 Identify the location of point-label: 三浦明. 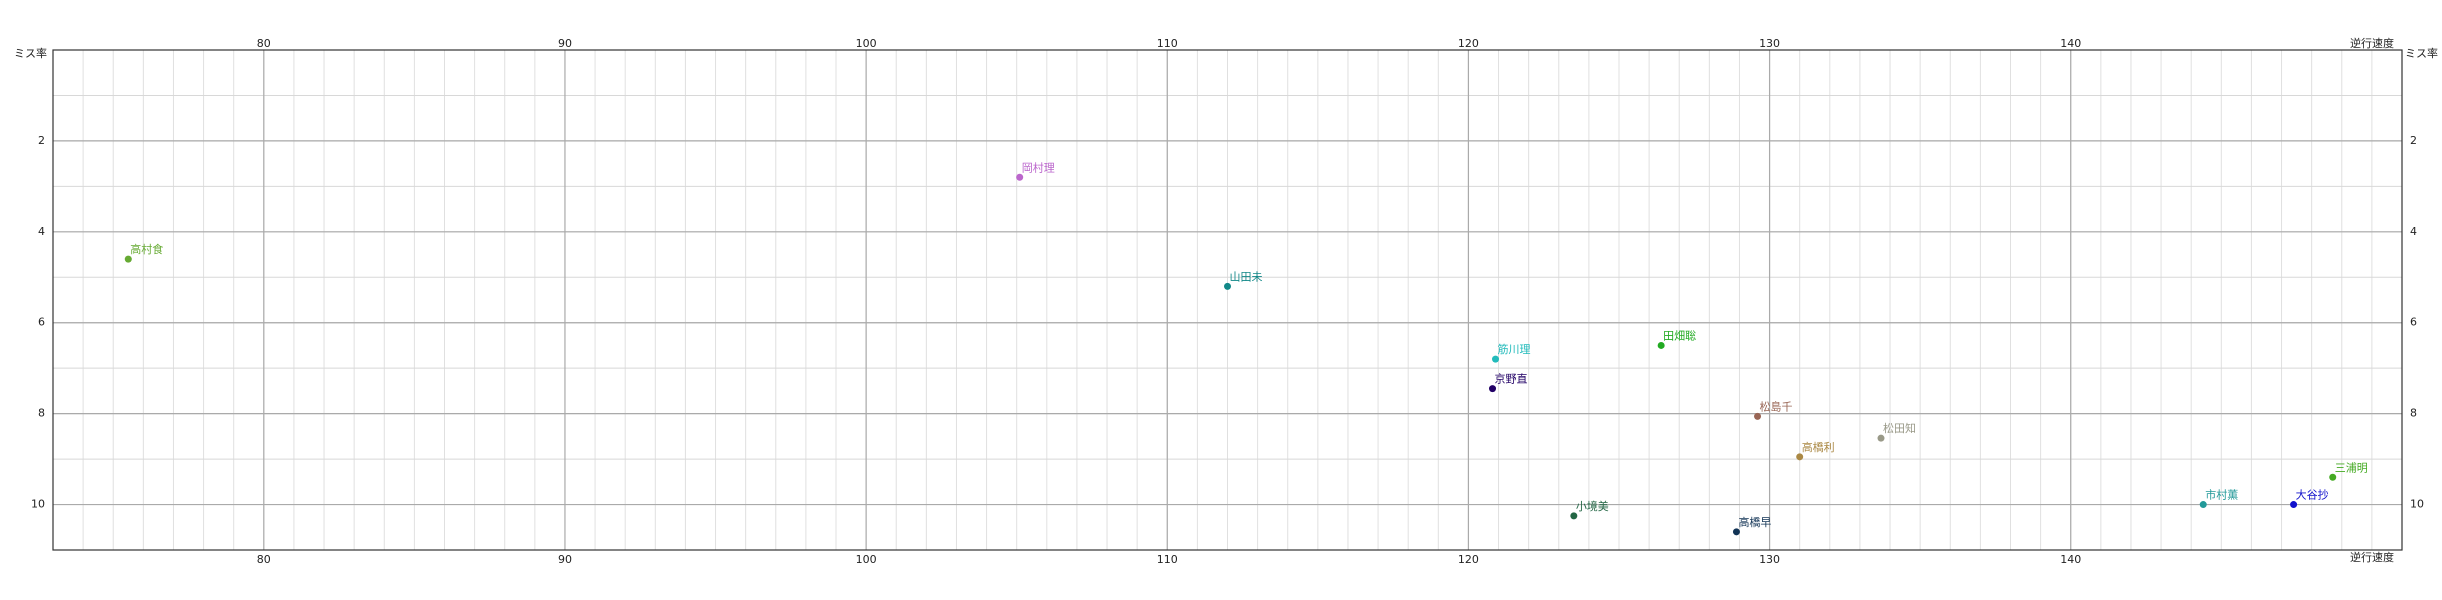
(2351, 467).